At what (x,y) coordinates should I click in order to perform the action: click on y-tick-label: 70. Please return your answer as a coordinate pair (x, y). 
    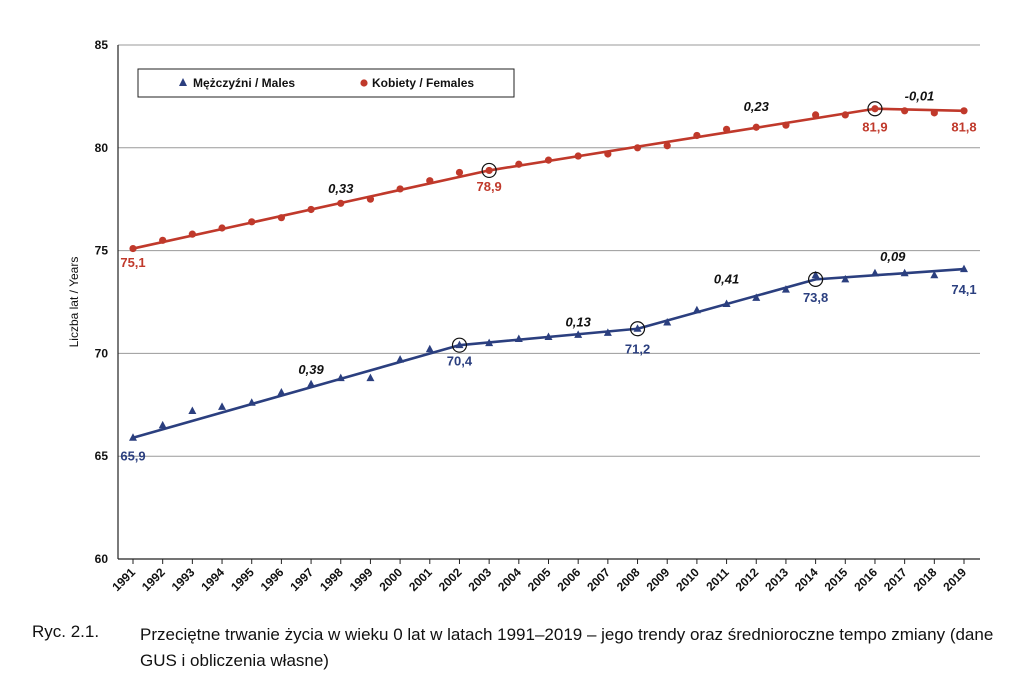
    Looking at the image, I should click on (102, 353).